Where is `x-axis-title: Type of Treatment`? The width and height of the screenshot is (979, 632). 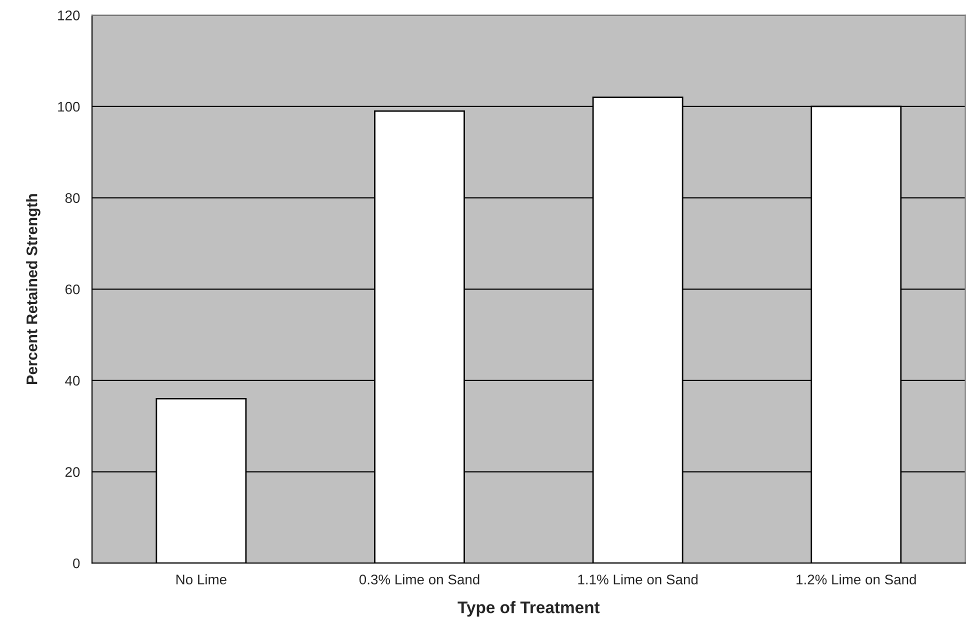 x-axis-title: Type of Treatment is located at coordinates (529, 609).